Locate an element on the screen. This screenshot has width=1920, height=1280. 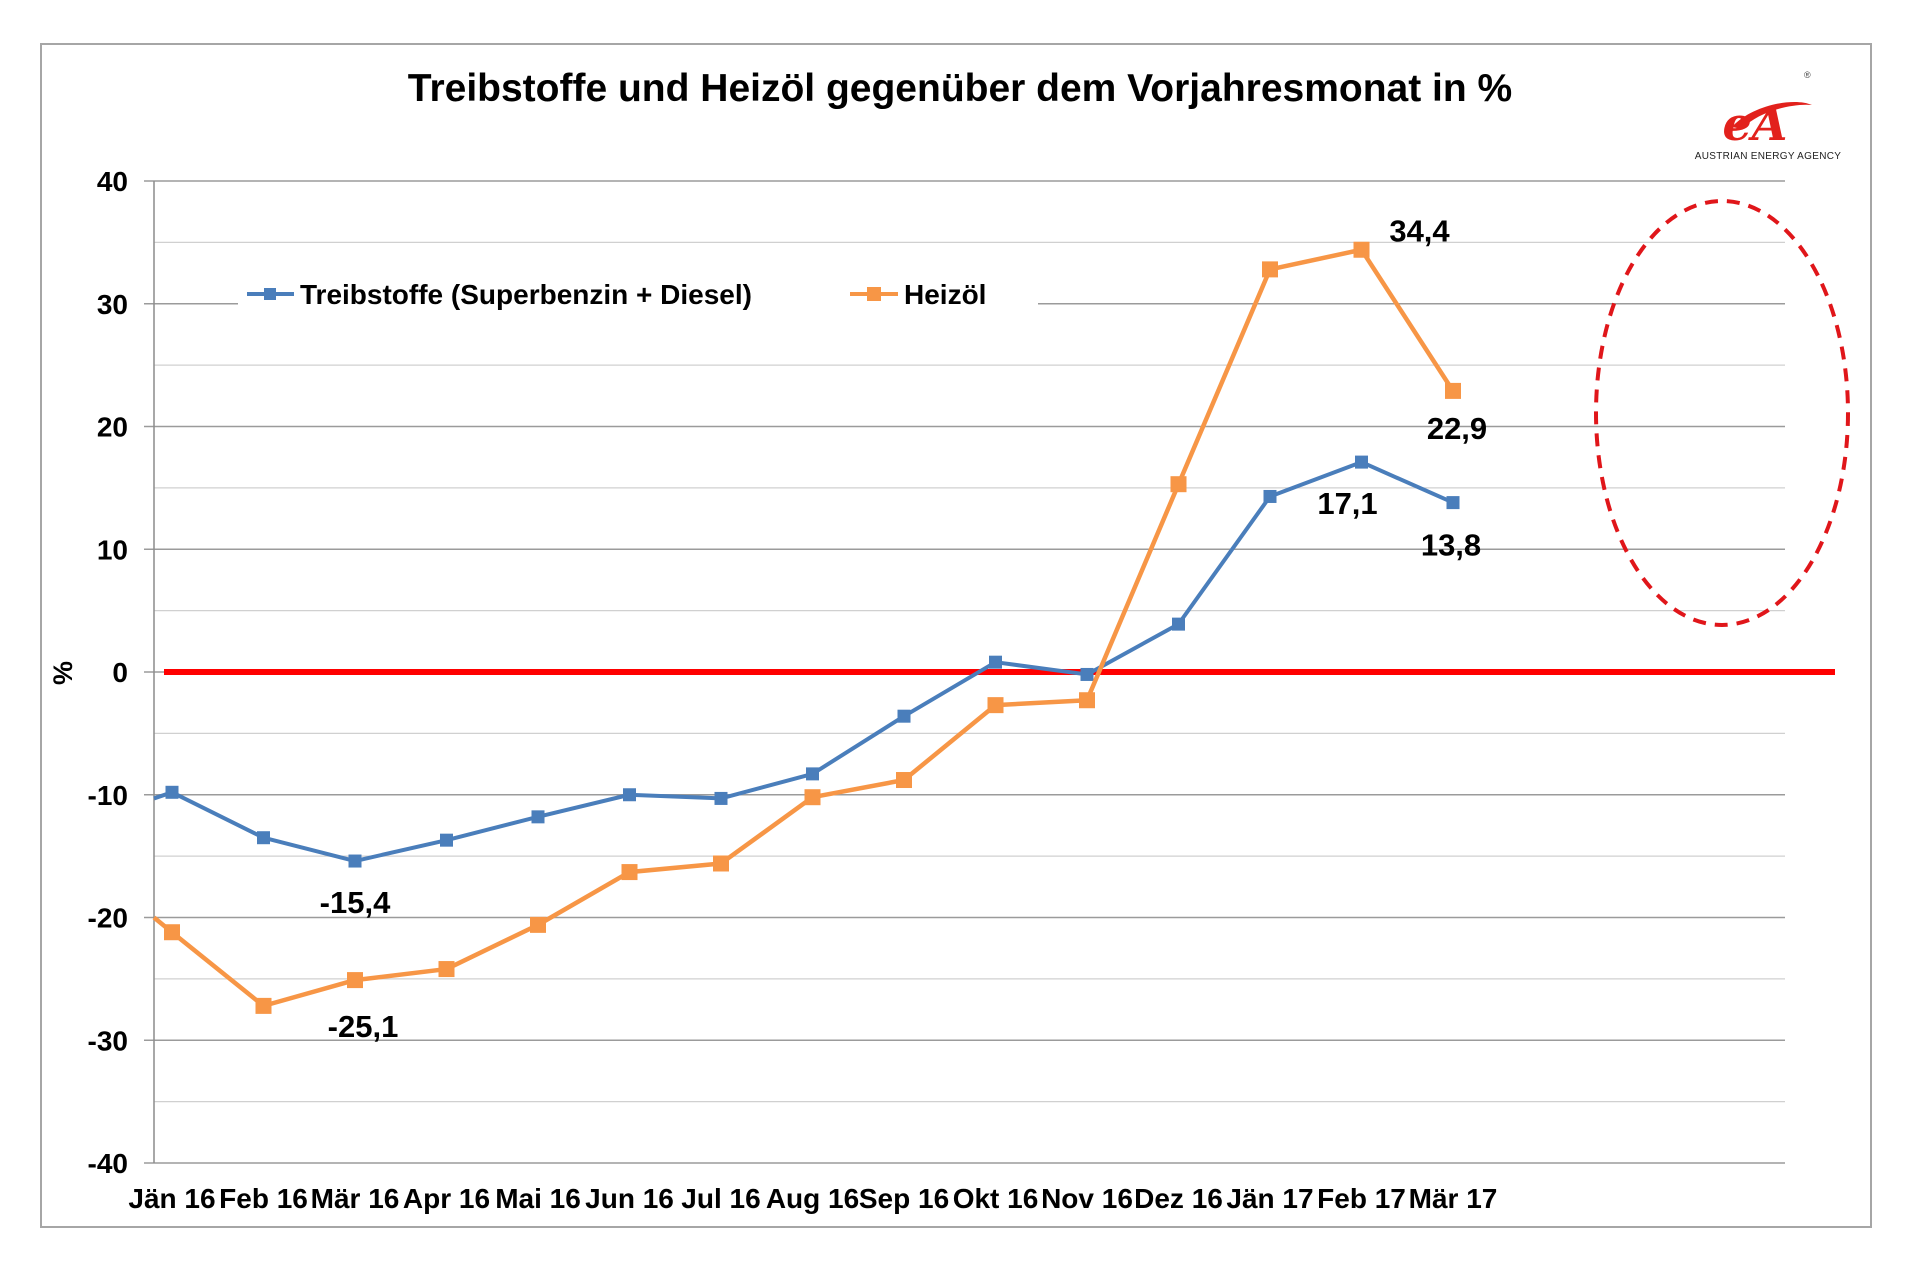
x-tick-label: Aug 16 is located at coordinates (812, 1198).